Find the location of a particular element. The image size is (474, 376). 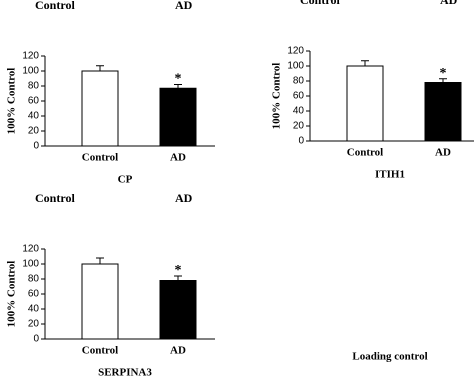

title: CP is located at coordinates (125, 180).